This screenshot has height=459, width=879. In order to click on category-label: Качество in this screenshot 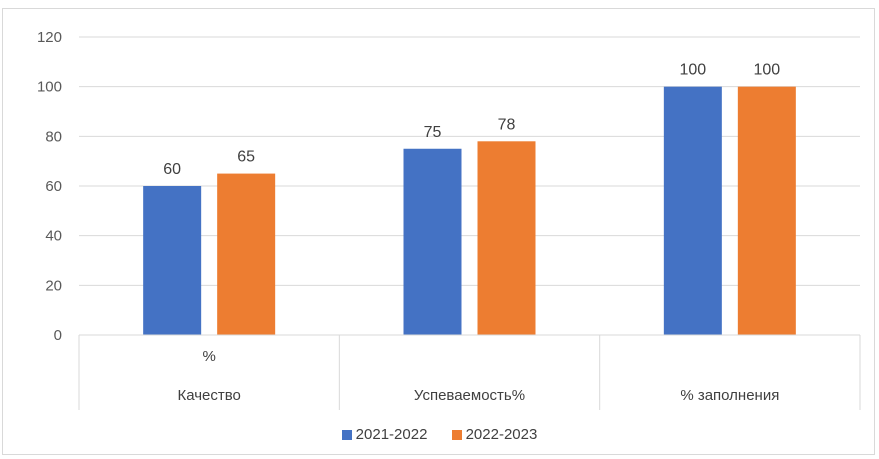, I will do `click(208, 395)`.